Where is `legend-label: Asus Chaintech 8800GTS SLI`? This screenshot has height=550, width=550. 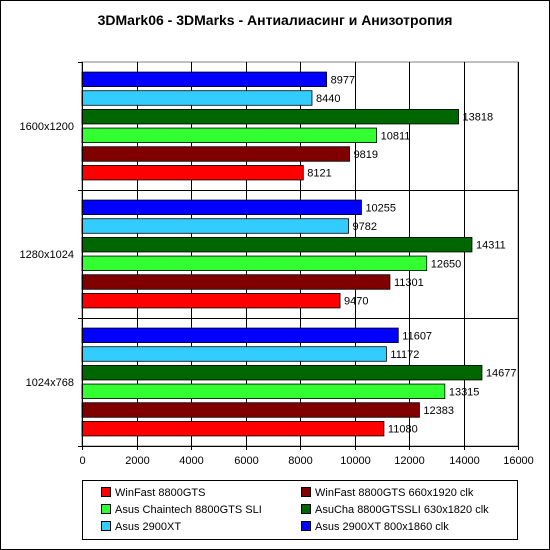 legend-label: Asus Chaintech 8800GTS SLI is located at coordinates (188, 510).